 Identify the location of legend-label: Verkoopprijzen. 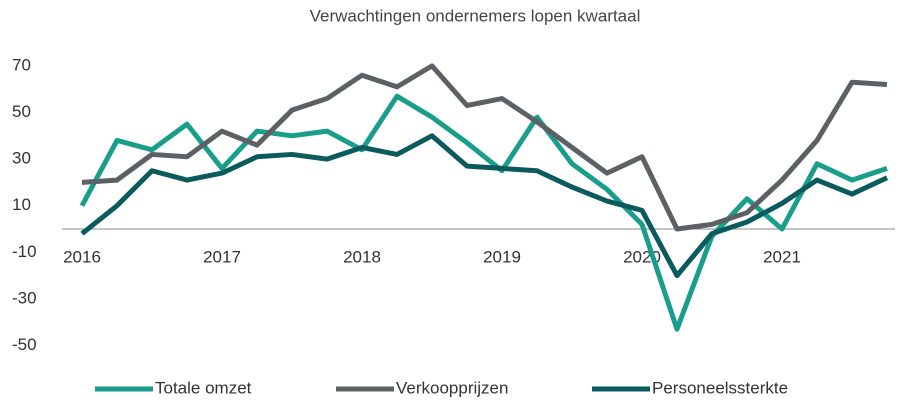
(452, 387).